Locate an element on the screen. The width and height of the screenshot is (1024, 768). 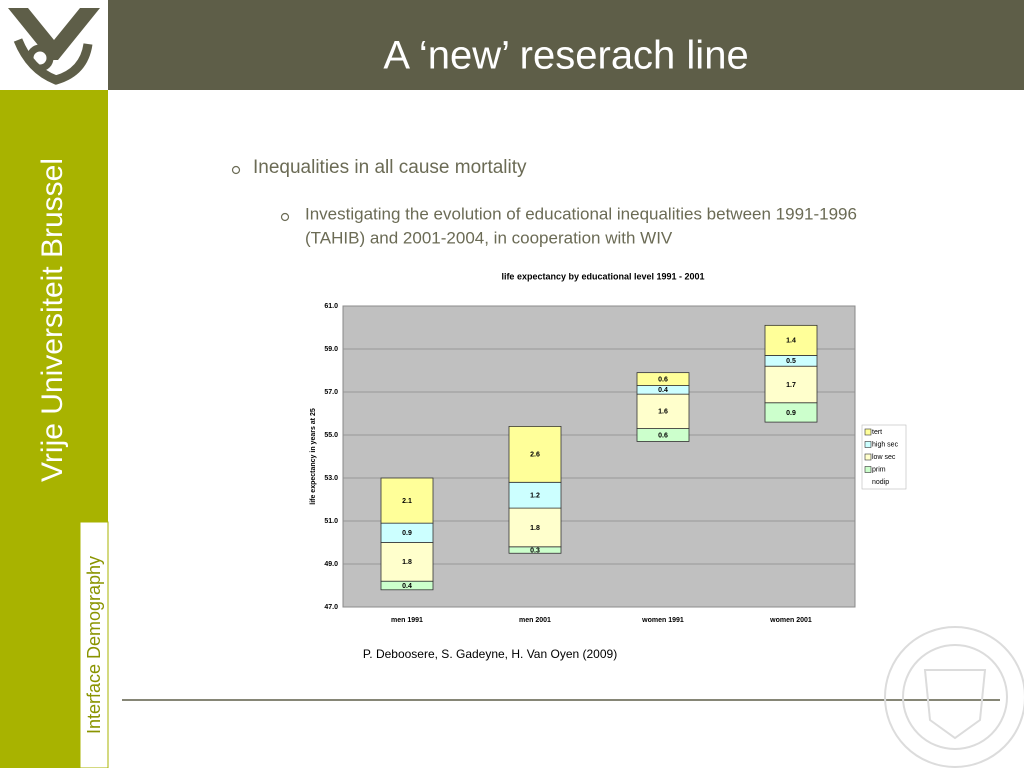
logo is located at coordinates (54, 45).